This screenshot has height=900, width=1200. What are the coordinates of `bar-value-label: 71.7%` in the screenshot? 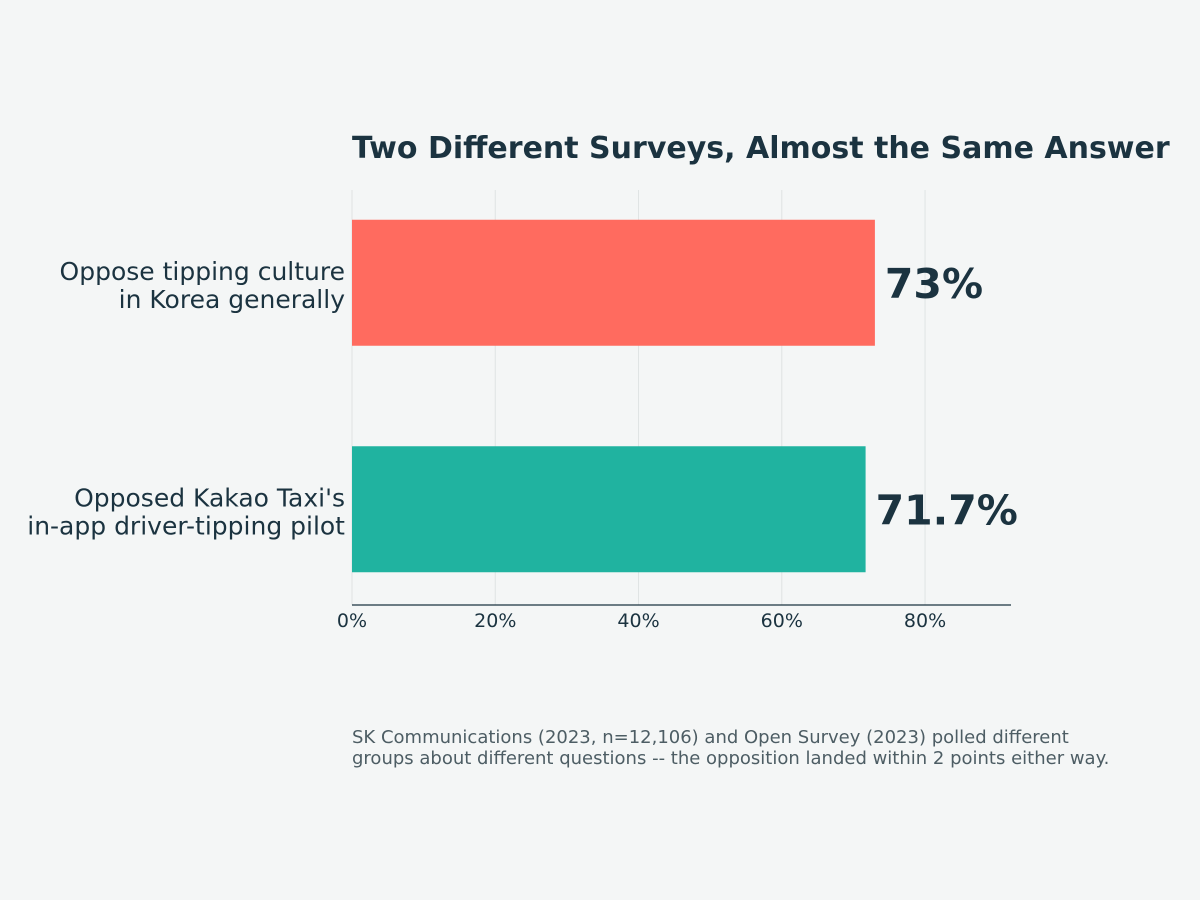 It's located at (947, 510).